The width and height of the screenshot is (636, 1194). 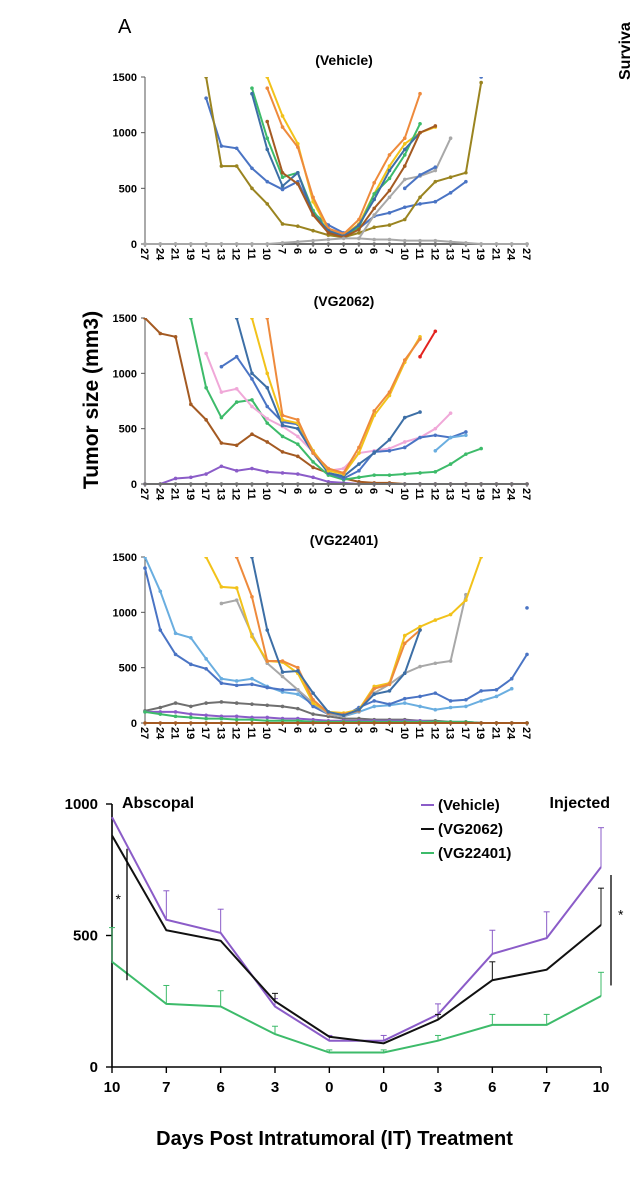 I want to click on x-tick-label: 21, so click(x=175, y=494).